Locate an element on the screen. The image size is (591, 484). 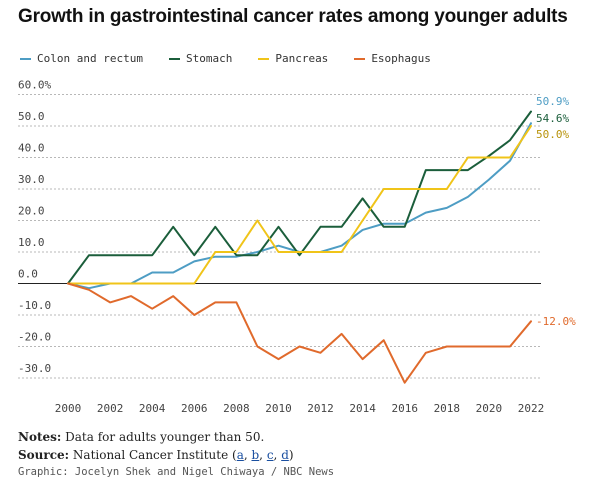
chart-notes: Notes: Data for adults younger than 50. is located at coordinates (141, 437).